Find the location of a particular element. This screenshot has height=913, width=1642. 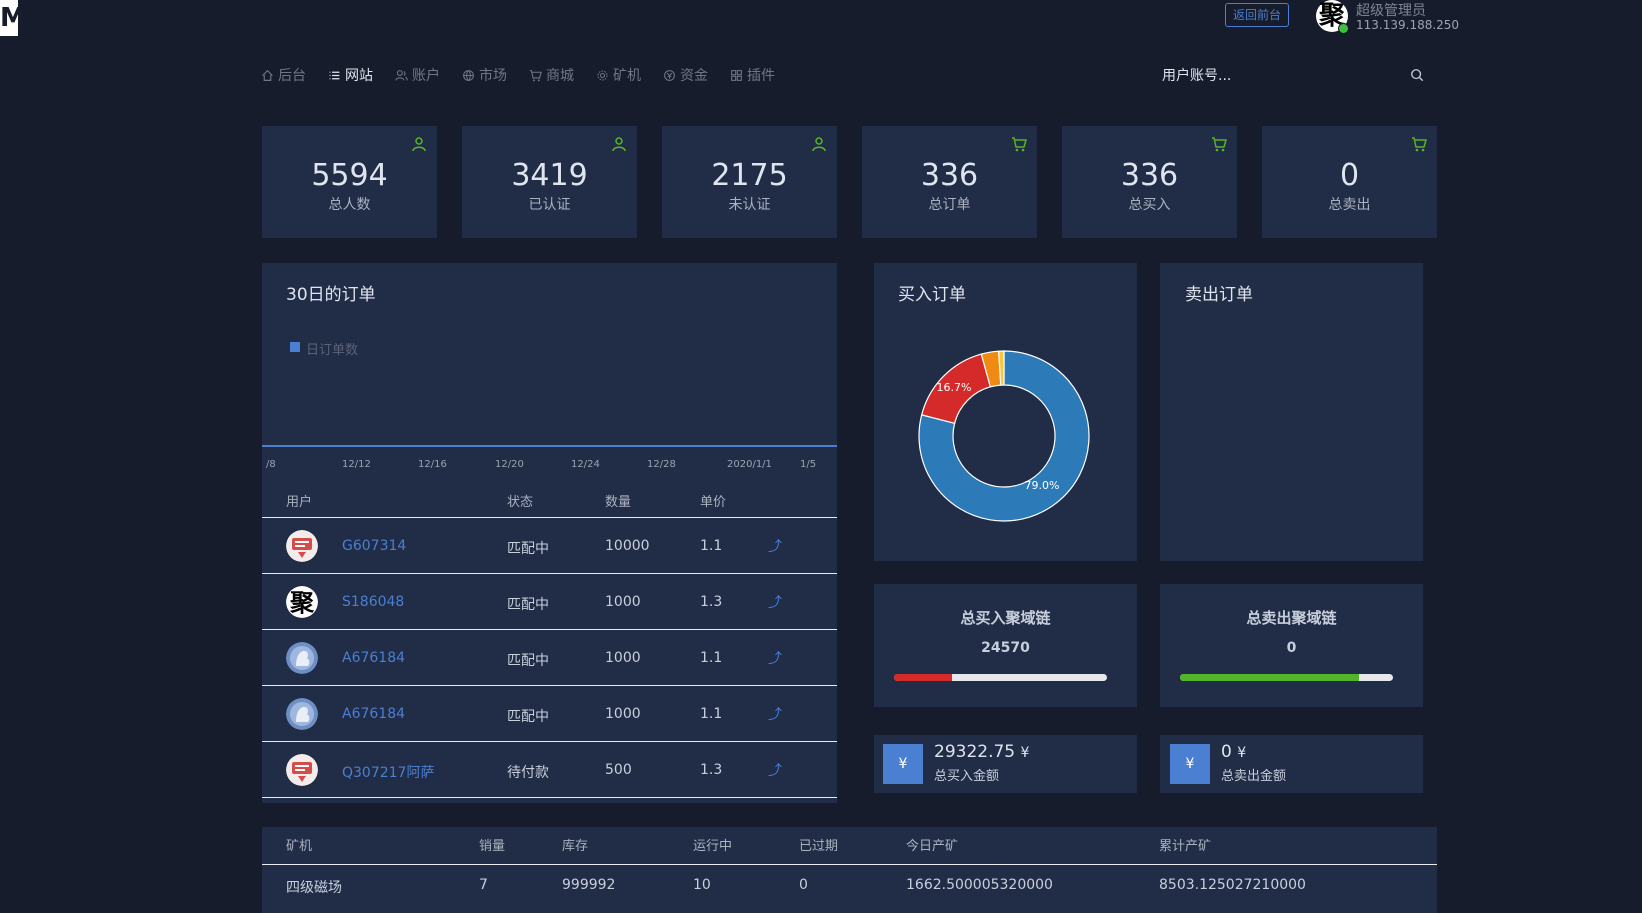

x-tick-label: 12/20 is located at coordinates (509, 464).